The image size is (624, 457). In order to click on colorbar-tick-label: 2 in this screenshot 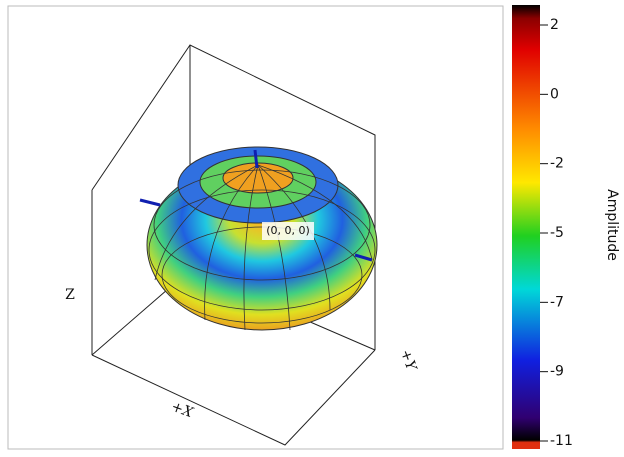, I will do `click(554, 25)`.